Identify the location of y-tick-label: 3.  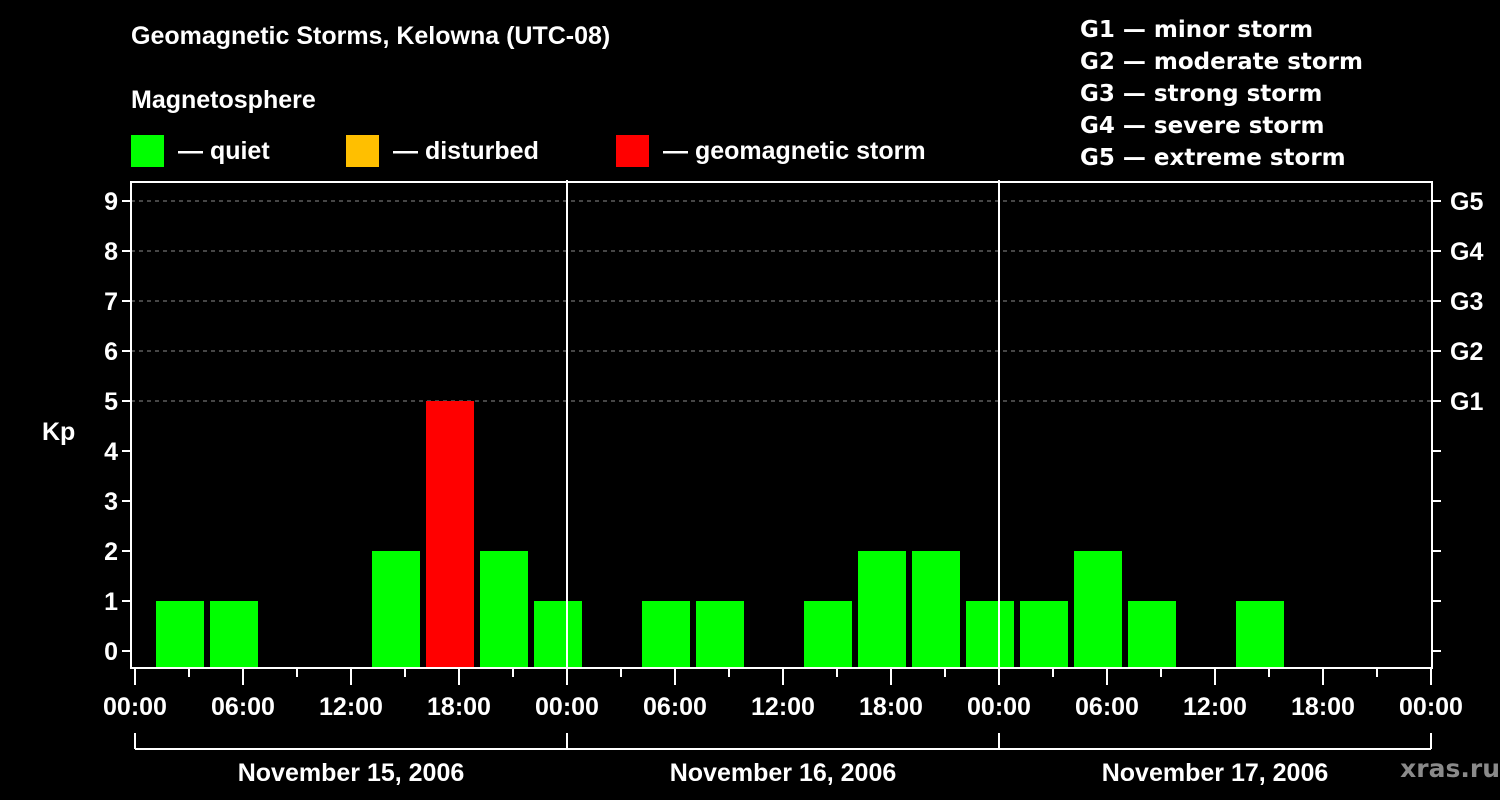
(111, 502).